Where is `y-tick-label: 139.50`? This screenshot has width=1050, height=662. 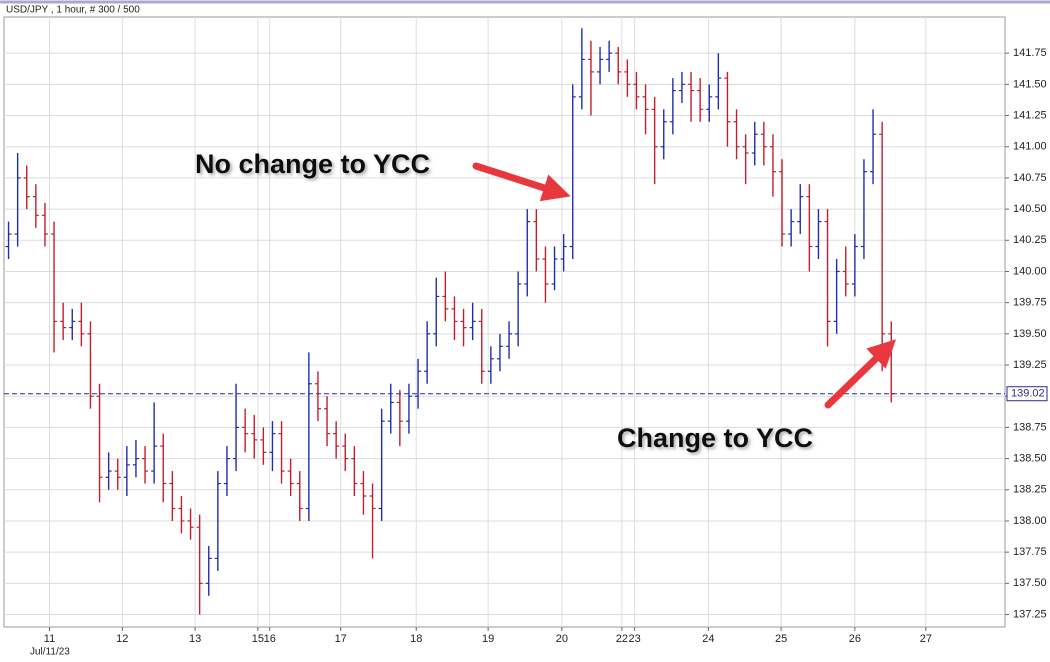 y-tick-label: 139.50 is located at coordinates (1030, 334).